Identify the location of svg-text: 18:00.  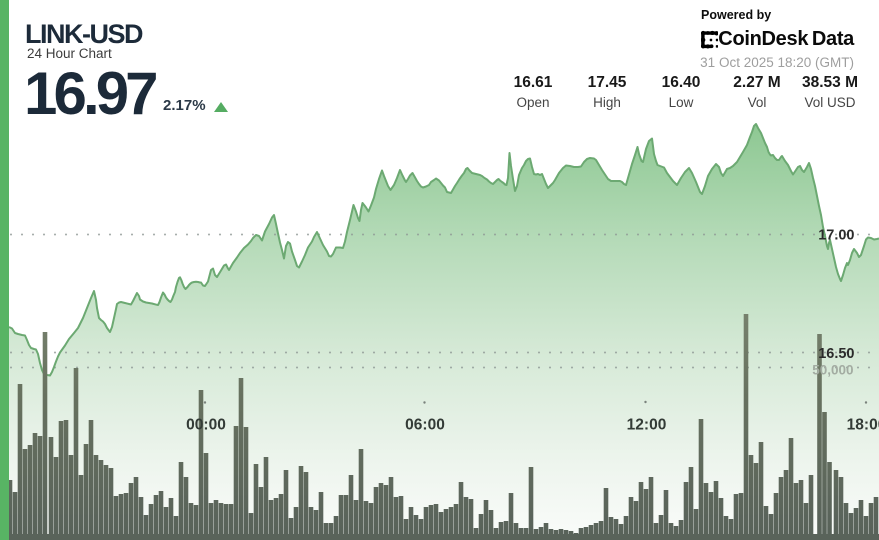
(863, 425).